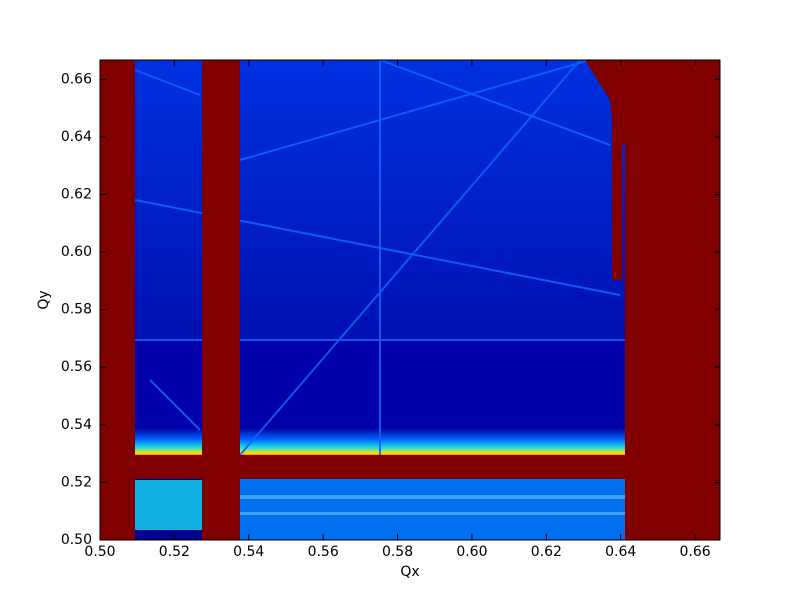 The image size is (800, 600). What do you see at coordinates (248, 552) in the screenshot?
I see `x-tick-label: 0.54` at bounding box center [248, 552].